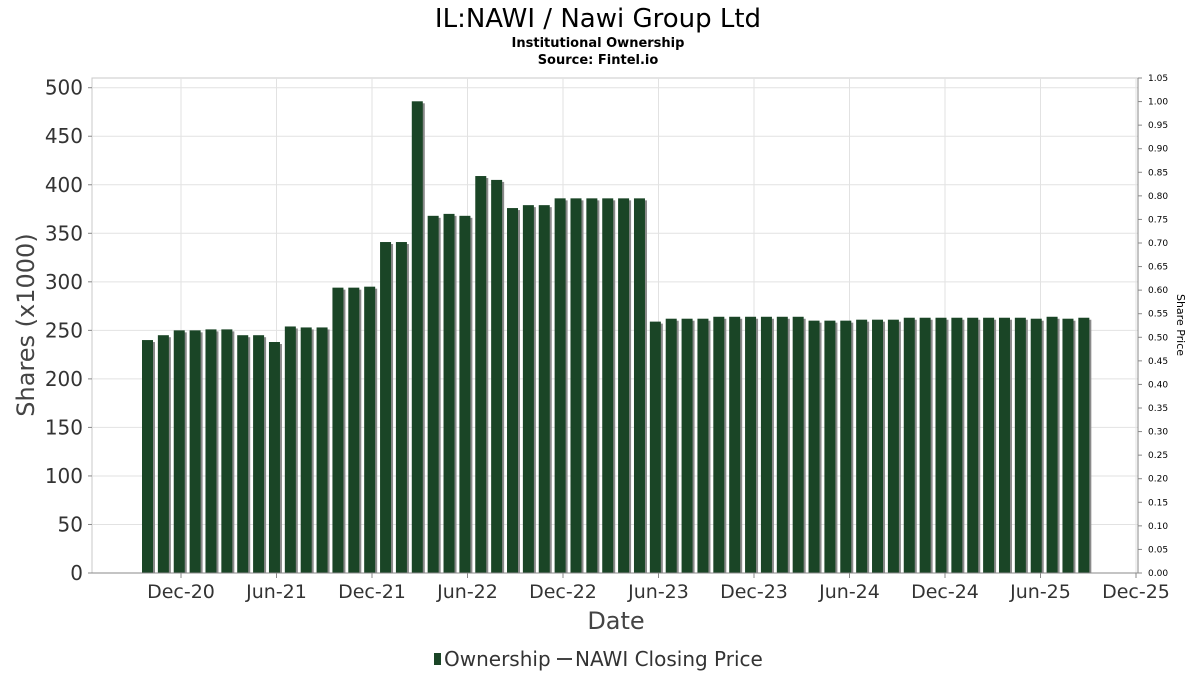  I want to click on y2-tick-label: 0.20, so click(1158, 480).